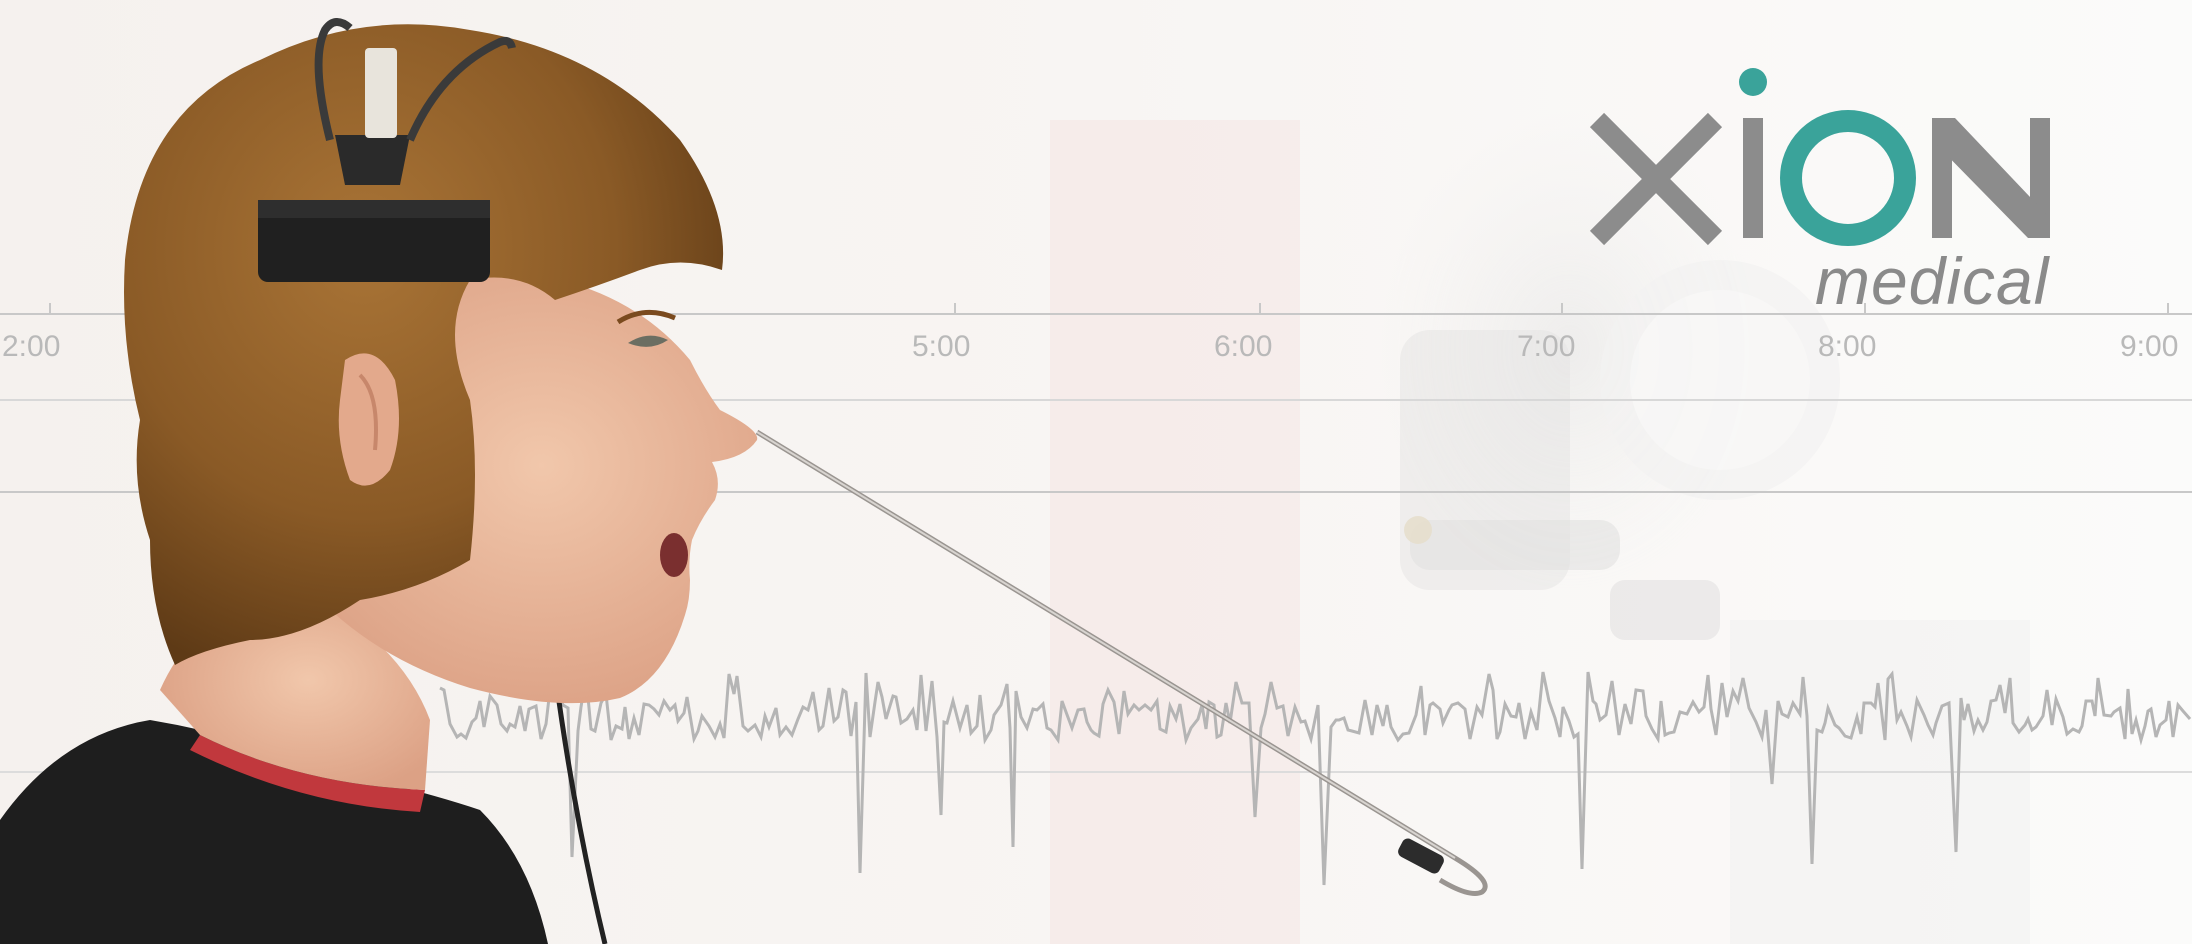 The width and height of the screenshot is (2192, 944). I want to click on background-device, so click(1610, 375).